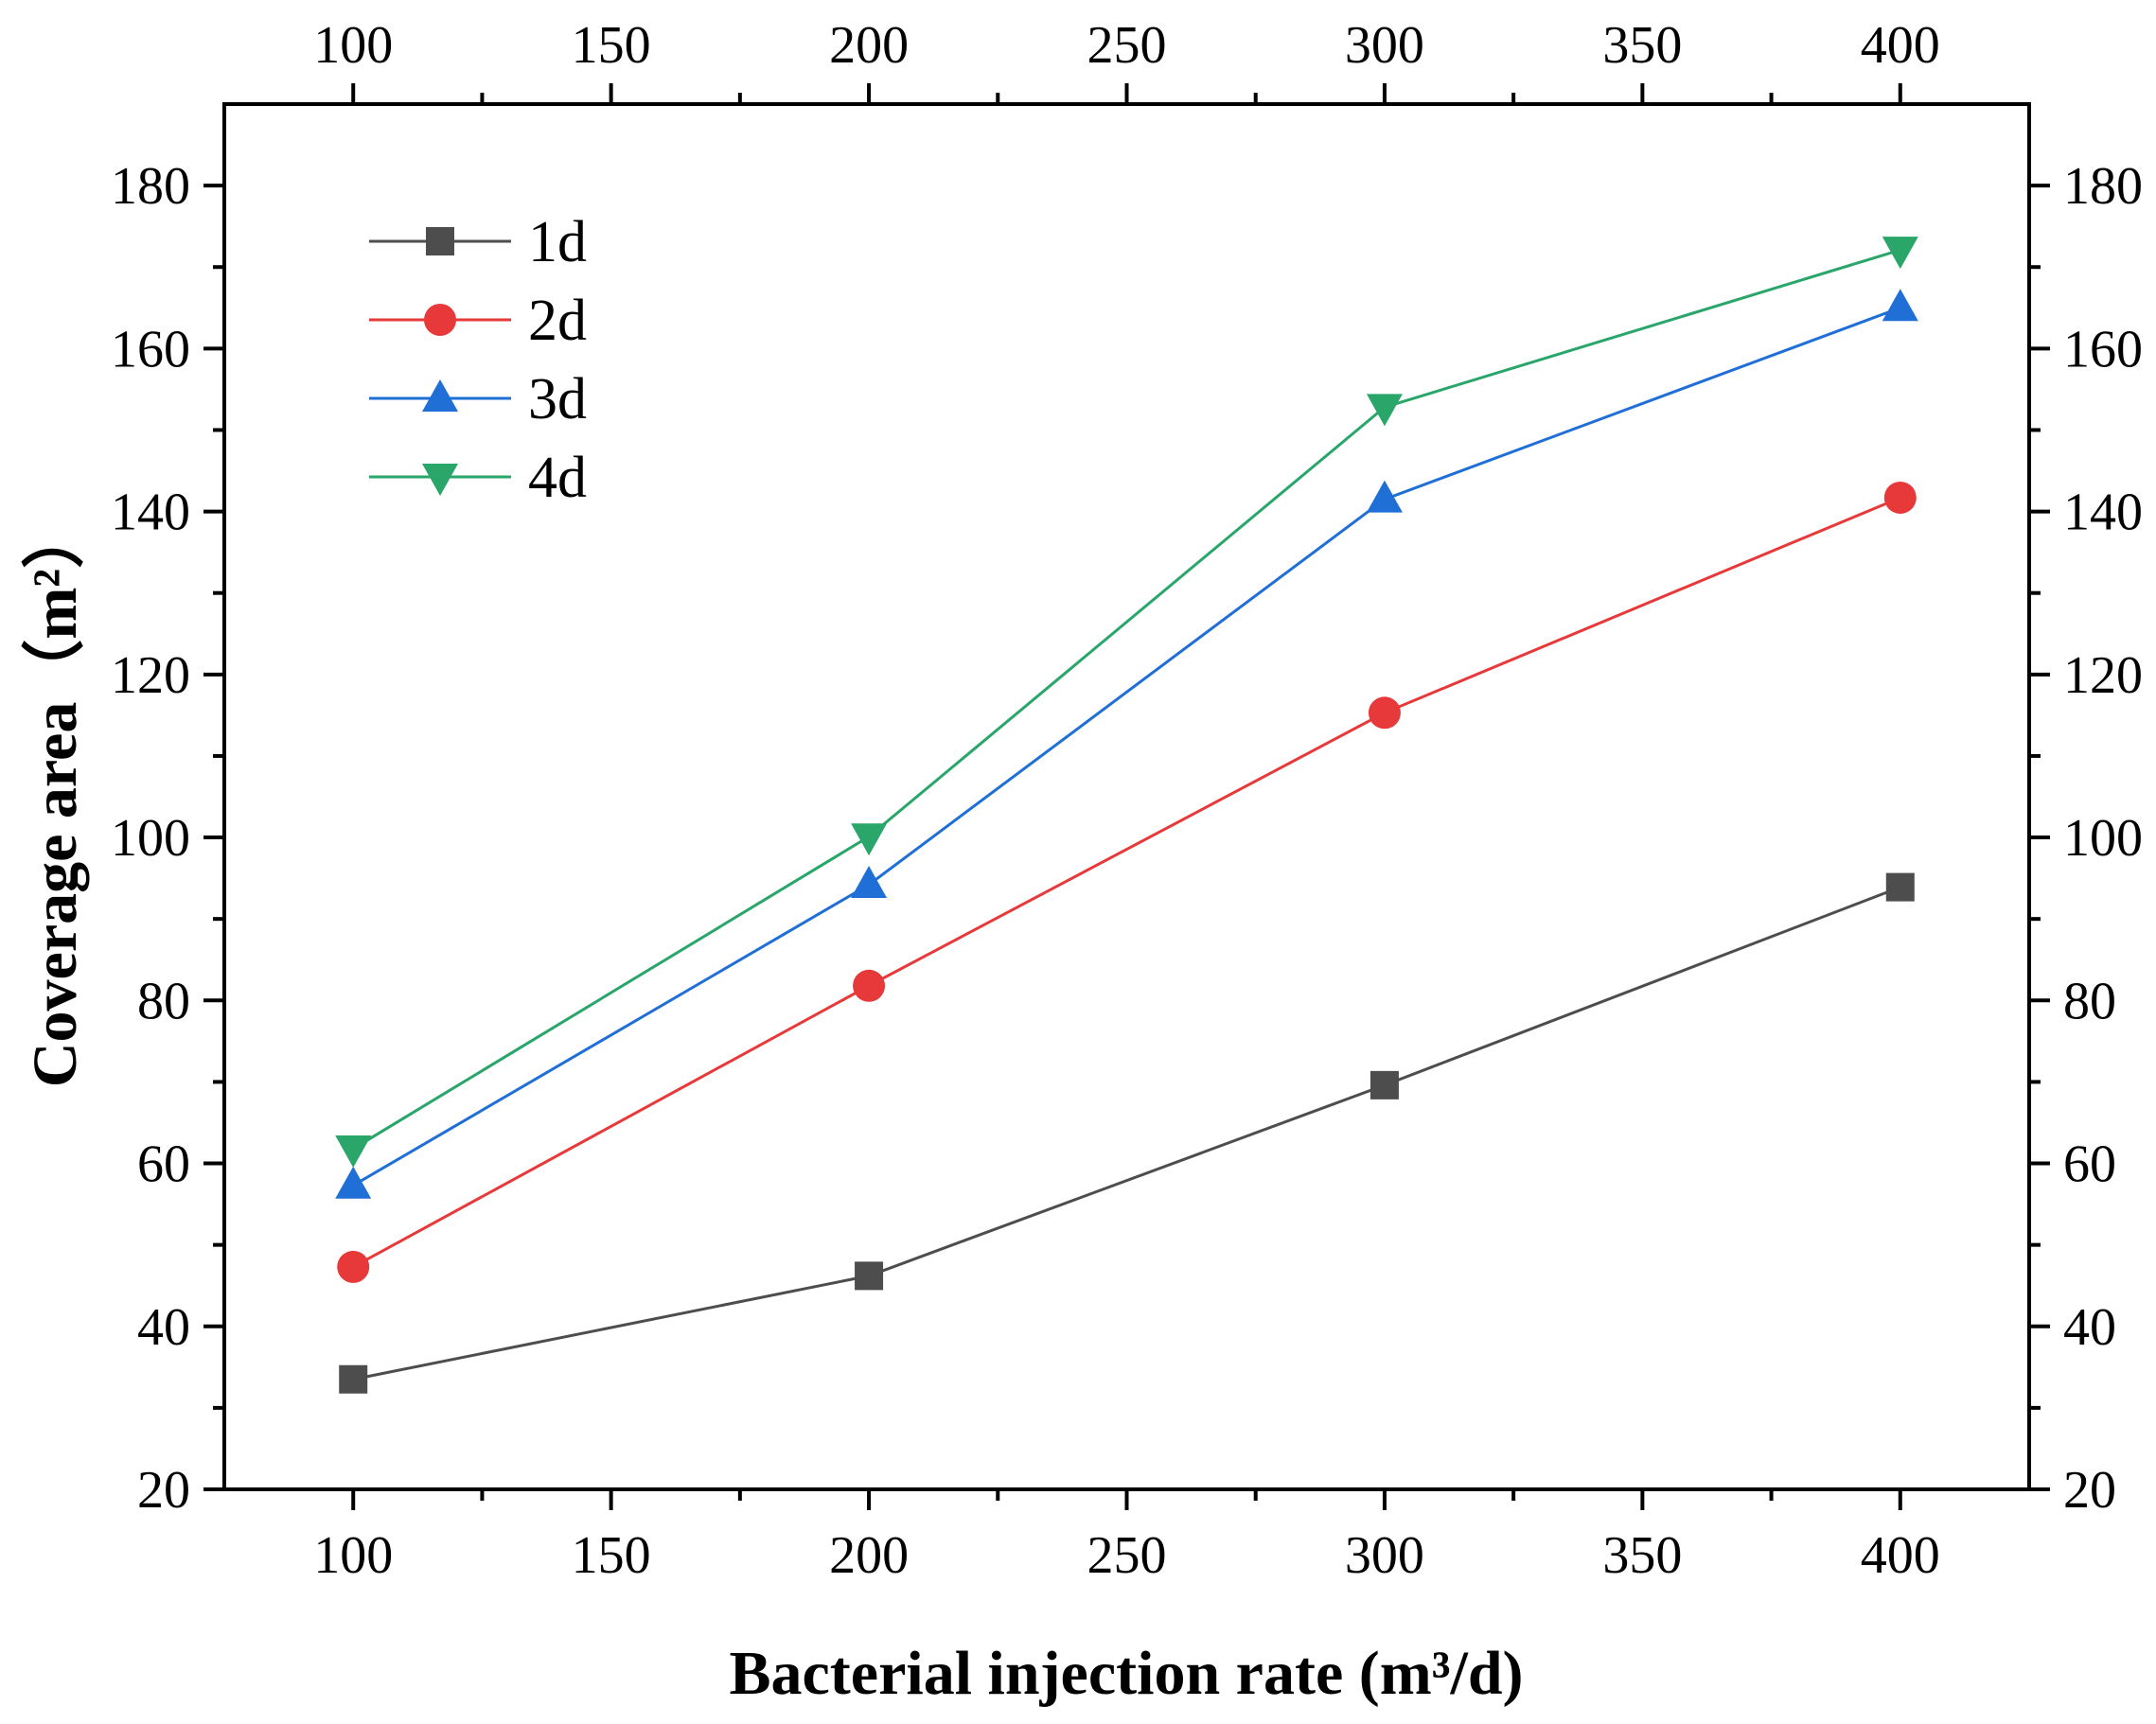  What do you see at coordinates (478, 478) in the screenshot?
I see `legend-item-4d: 4d` at bounding box center [478, 478].